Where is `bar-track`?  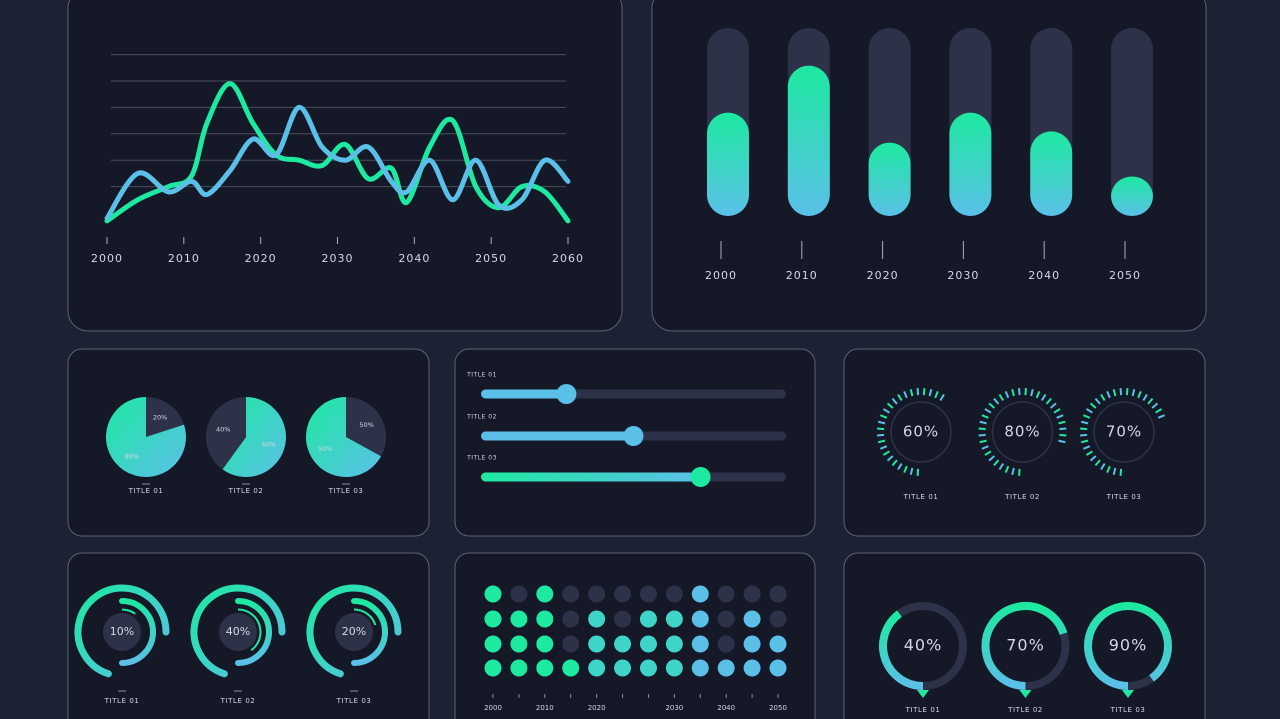
bar-track is located at coordinates (1132, 122).